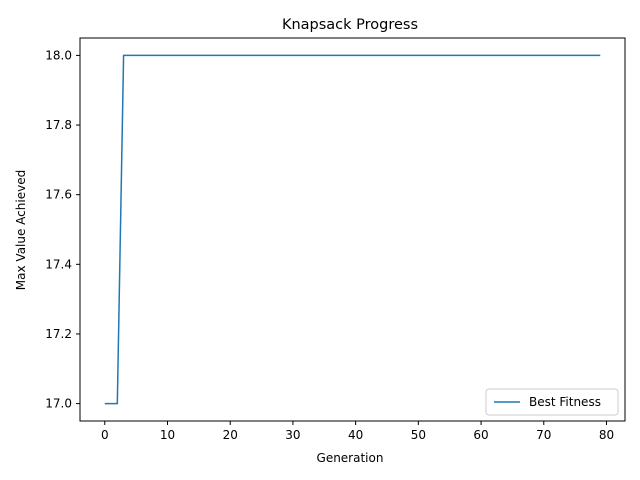 Image resolution: width=640 pixels, height=480 pixels. What do you see at coordinates (355, 435) in the screenshot?
I see `x-tick-label: 40` at bounding box center [355, 435].